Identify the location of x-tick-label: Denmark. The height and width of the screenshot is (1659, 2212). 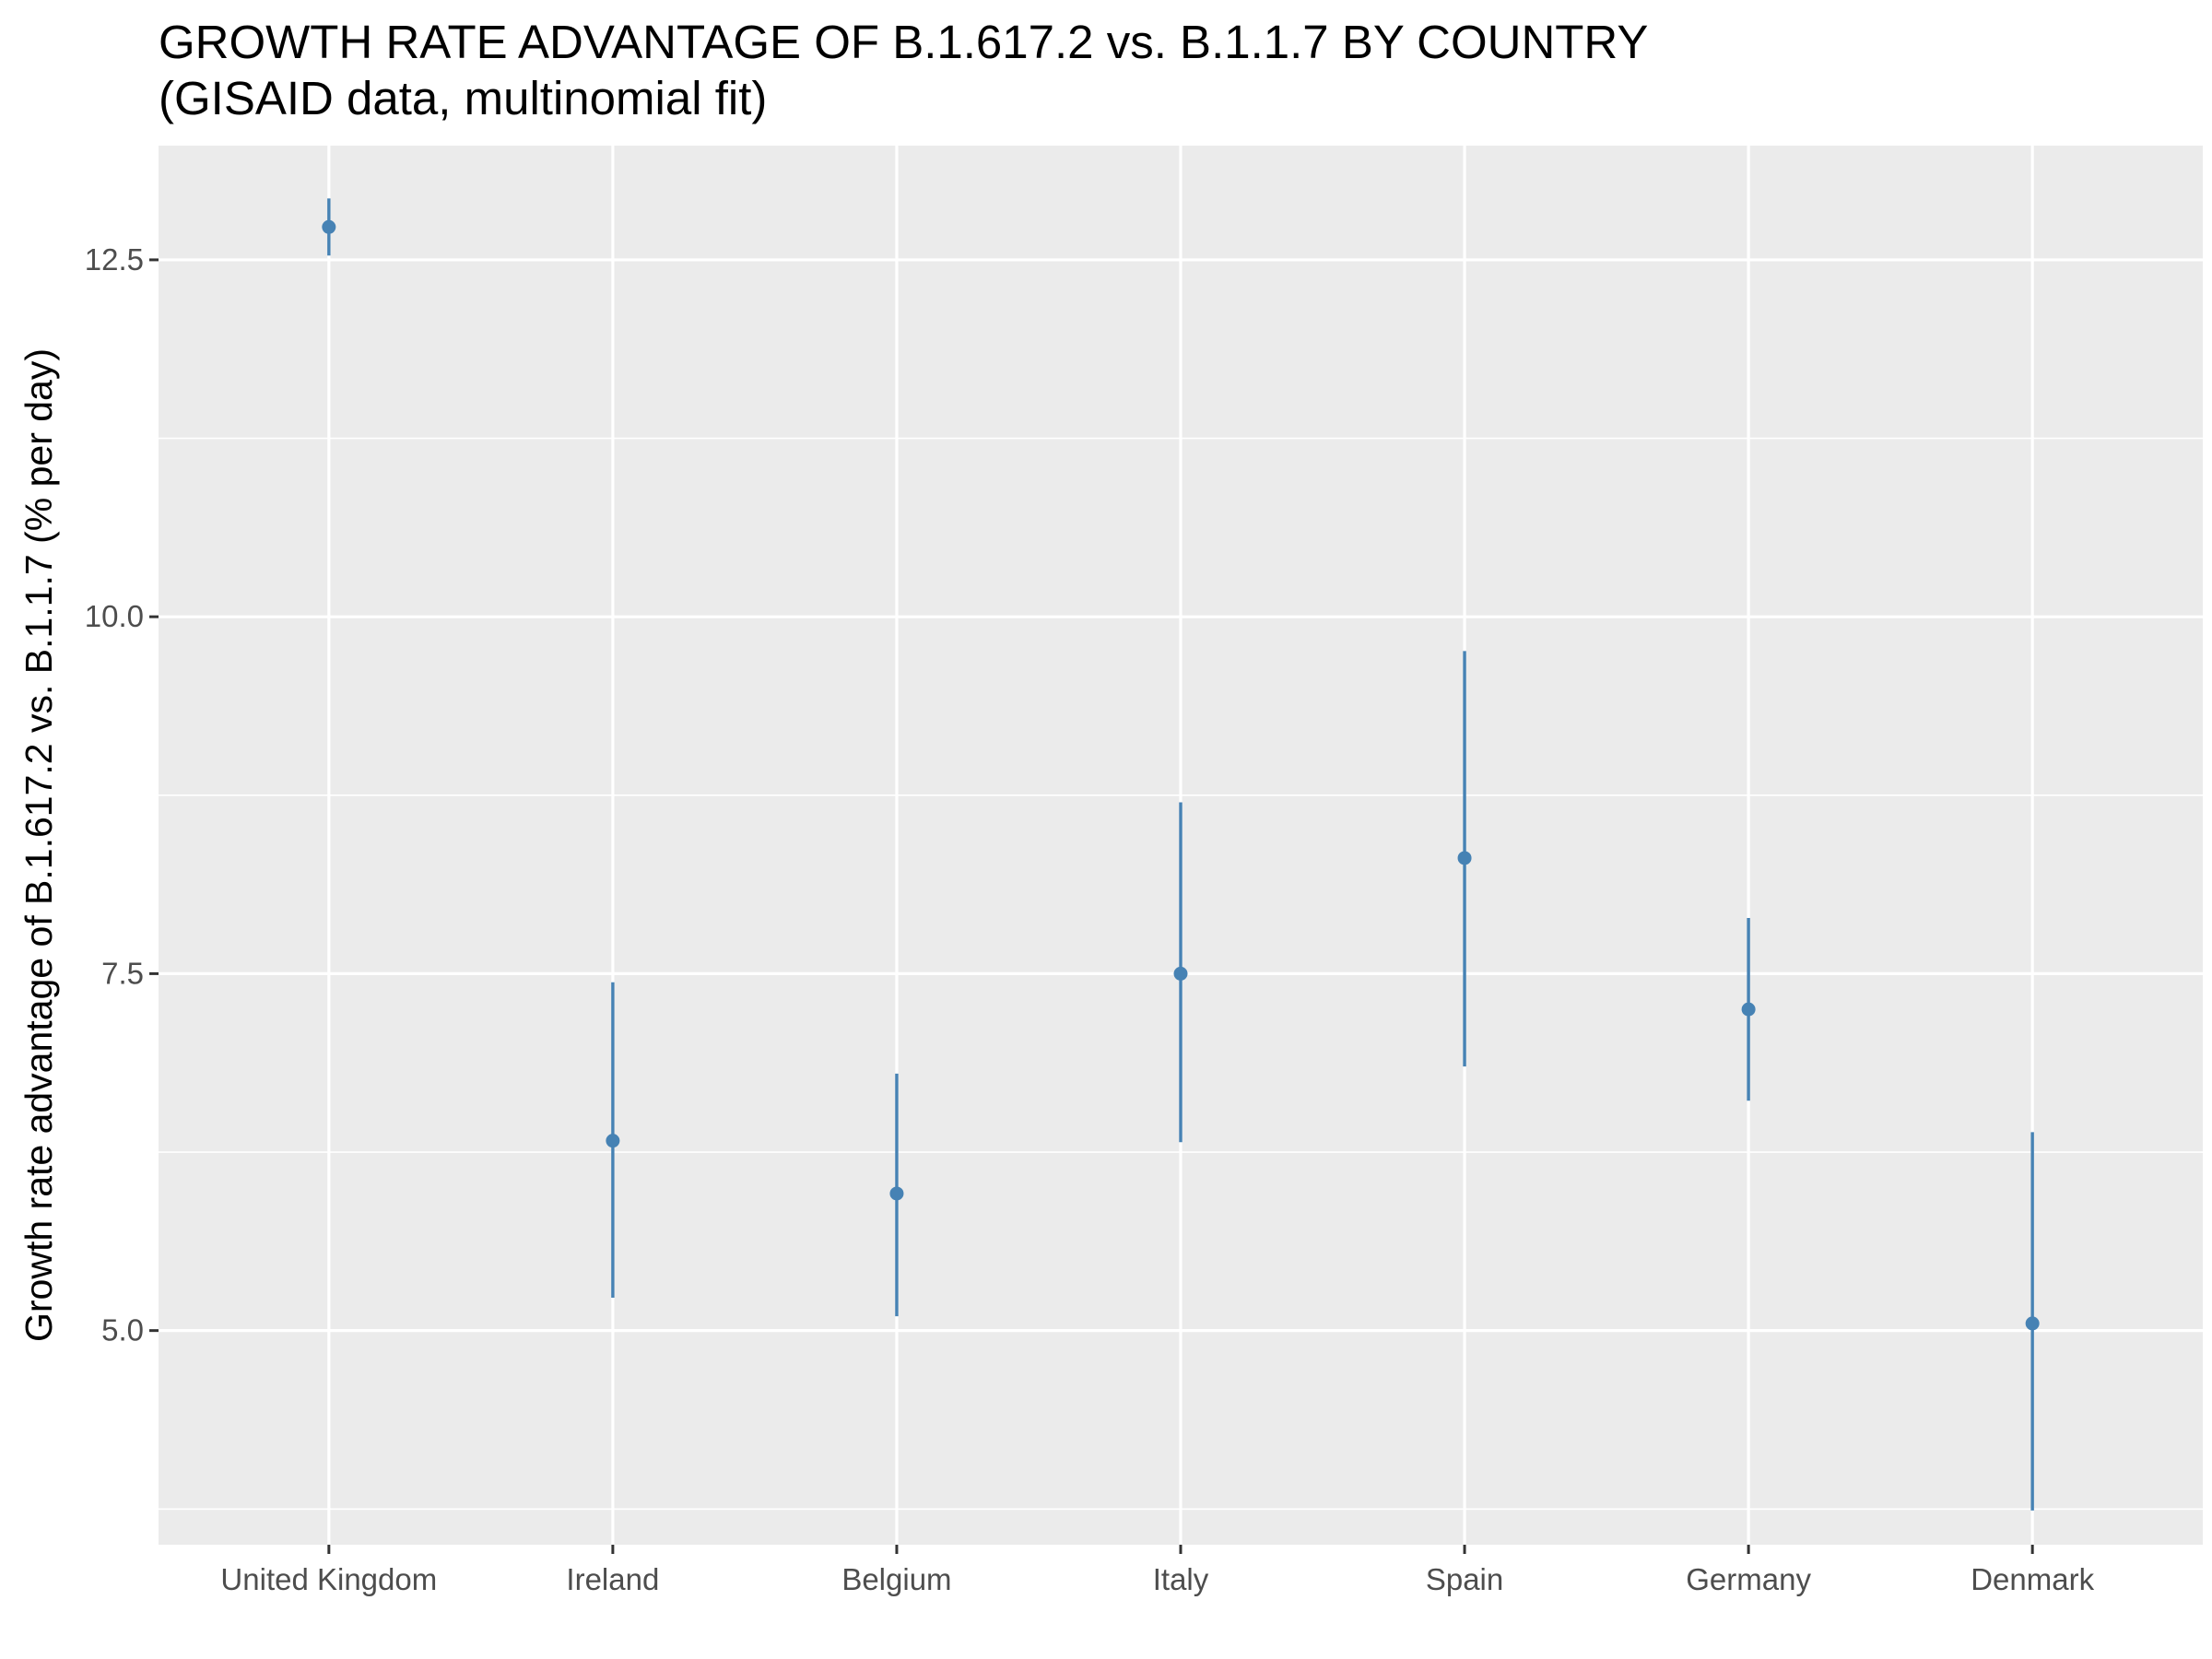
(2032, 1579).